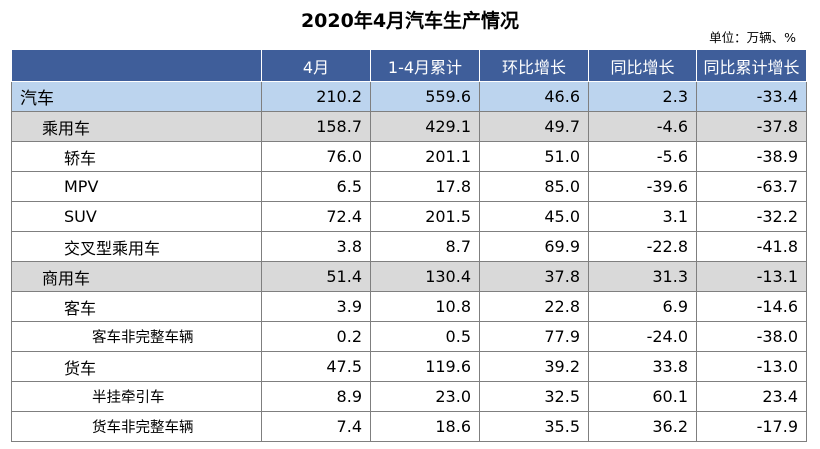 This screenshot has width=820, height=449. What do you see at coordinates (534, 306) in the screenshot?
I see `value-cell: 22.8` at bounding box center [534, 306].